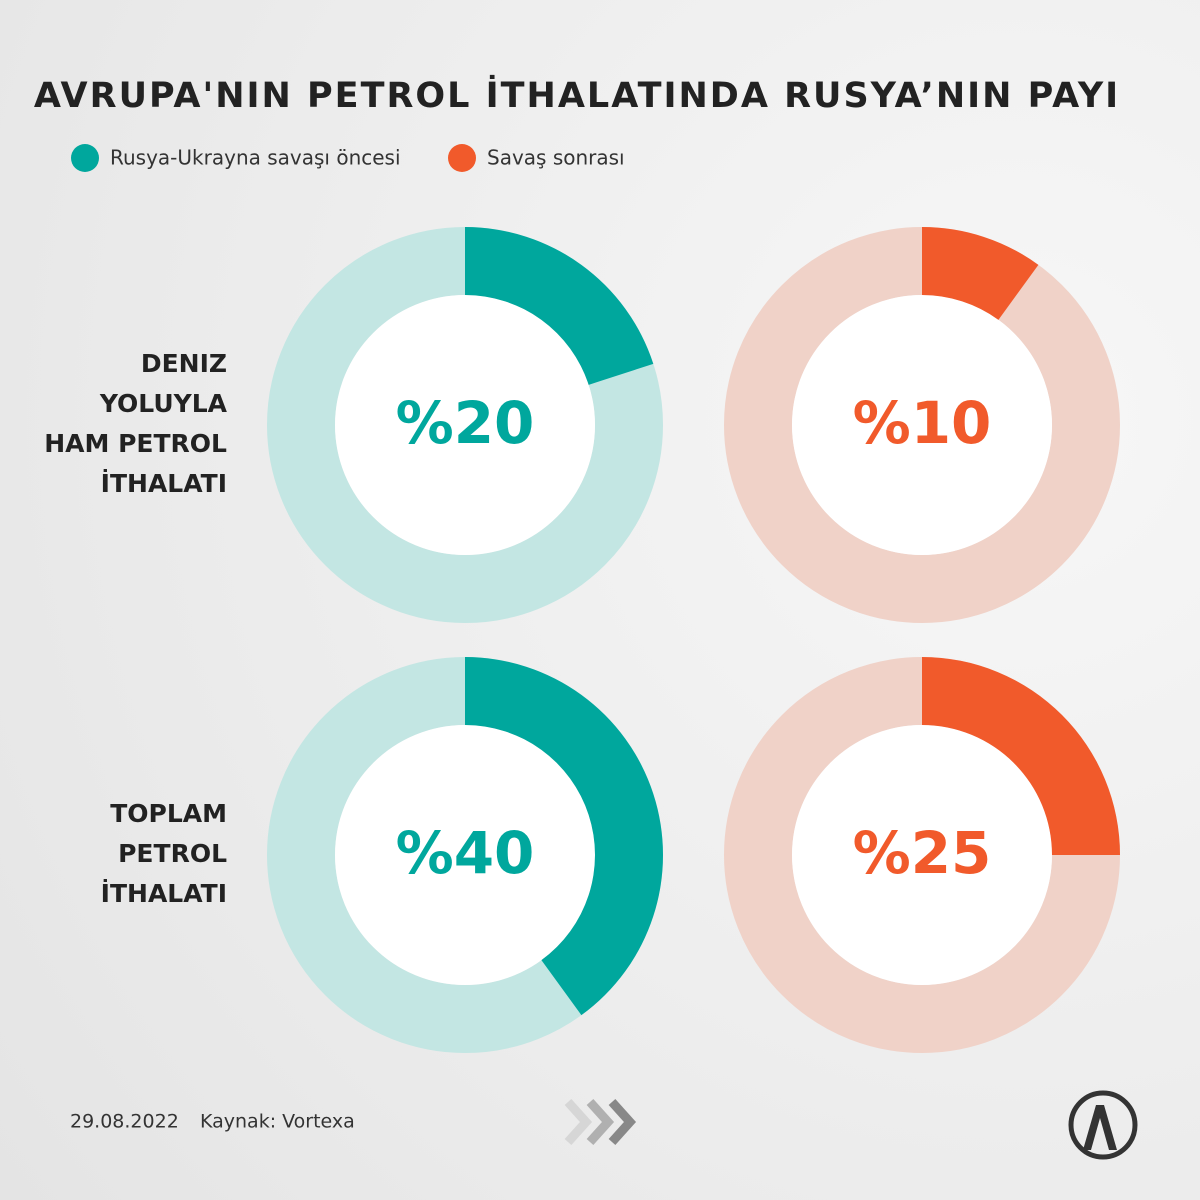  I want to click on value-label: %40, so click(465, 853).